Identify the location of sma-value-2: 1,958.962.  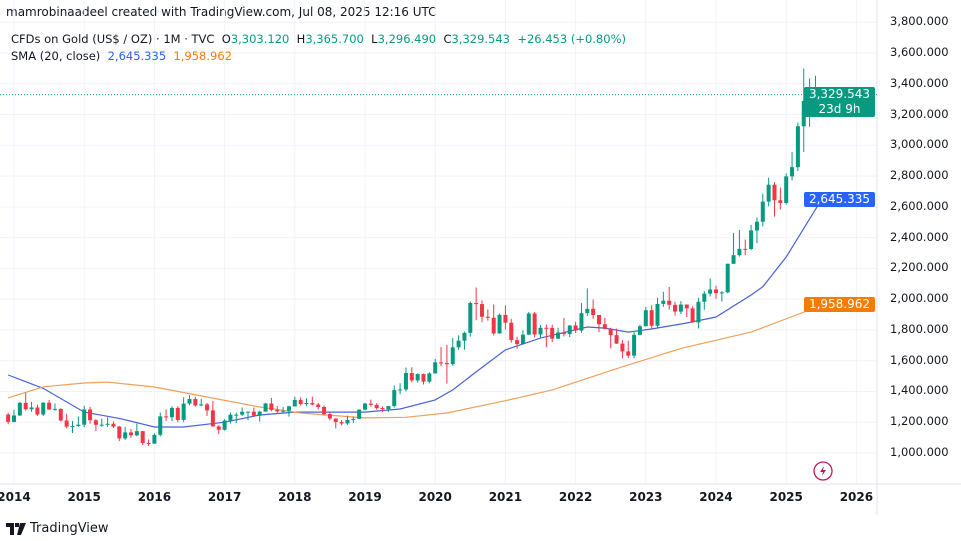
(202, 56).